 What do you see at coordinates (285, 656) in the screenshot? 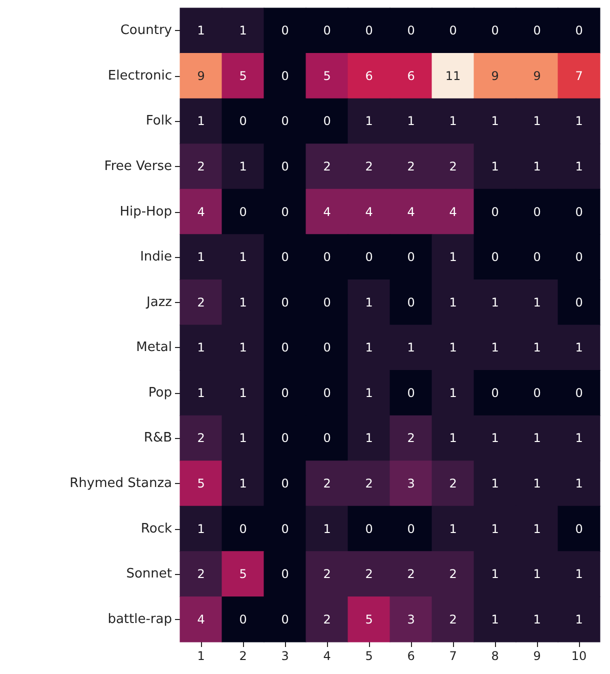
I see `x-tick-label: 3` at bounding box center [285, 656].